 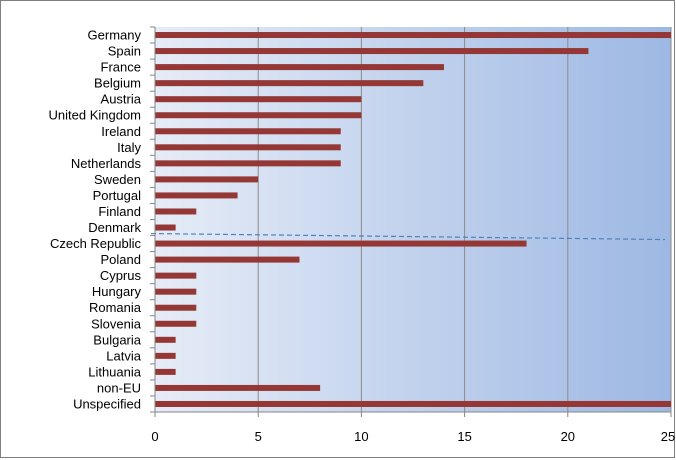 I want to click on x-tick-labels: 0 5 10 15 20 25, so click(x=413, y=436).